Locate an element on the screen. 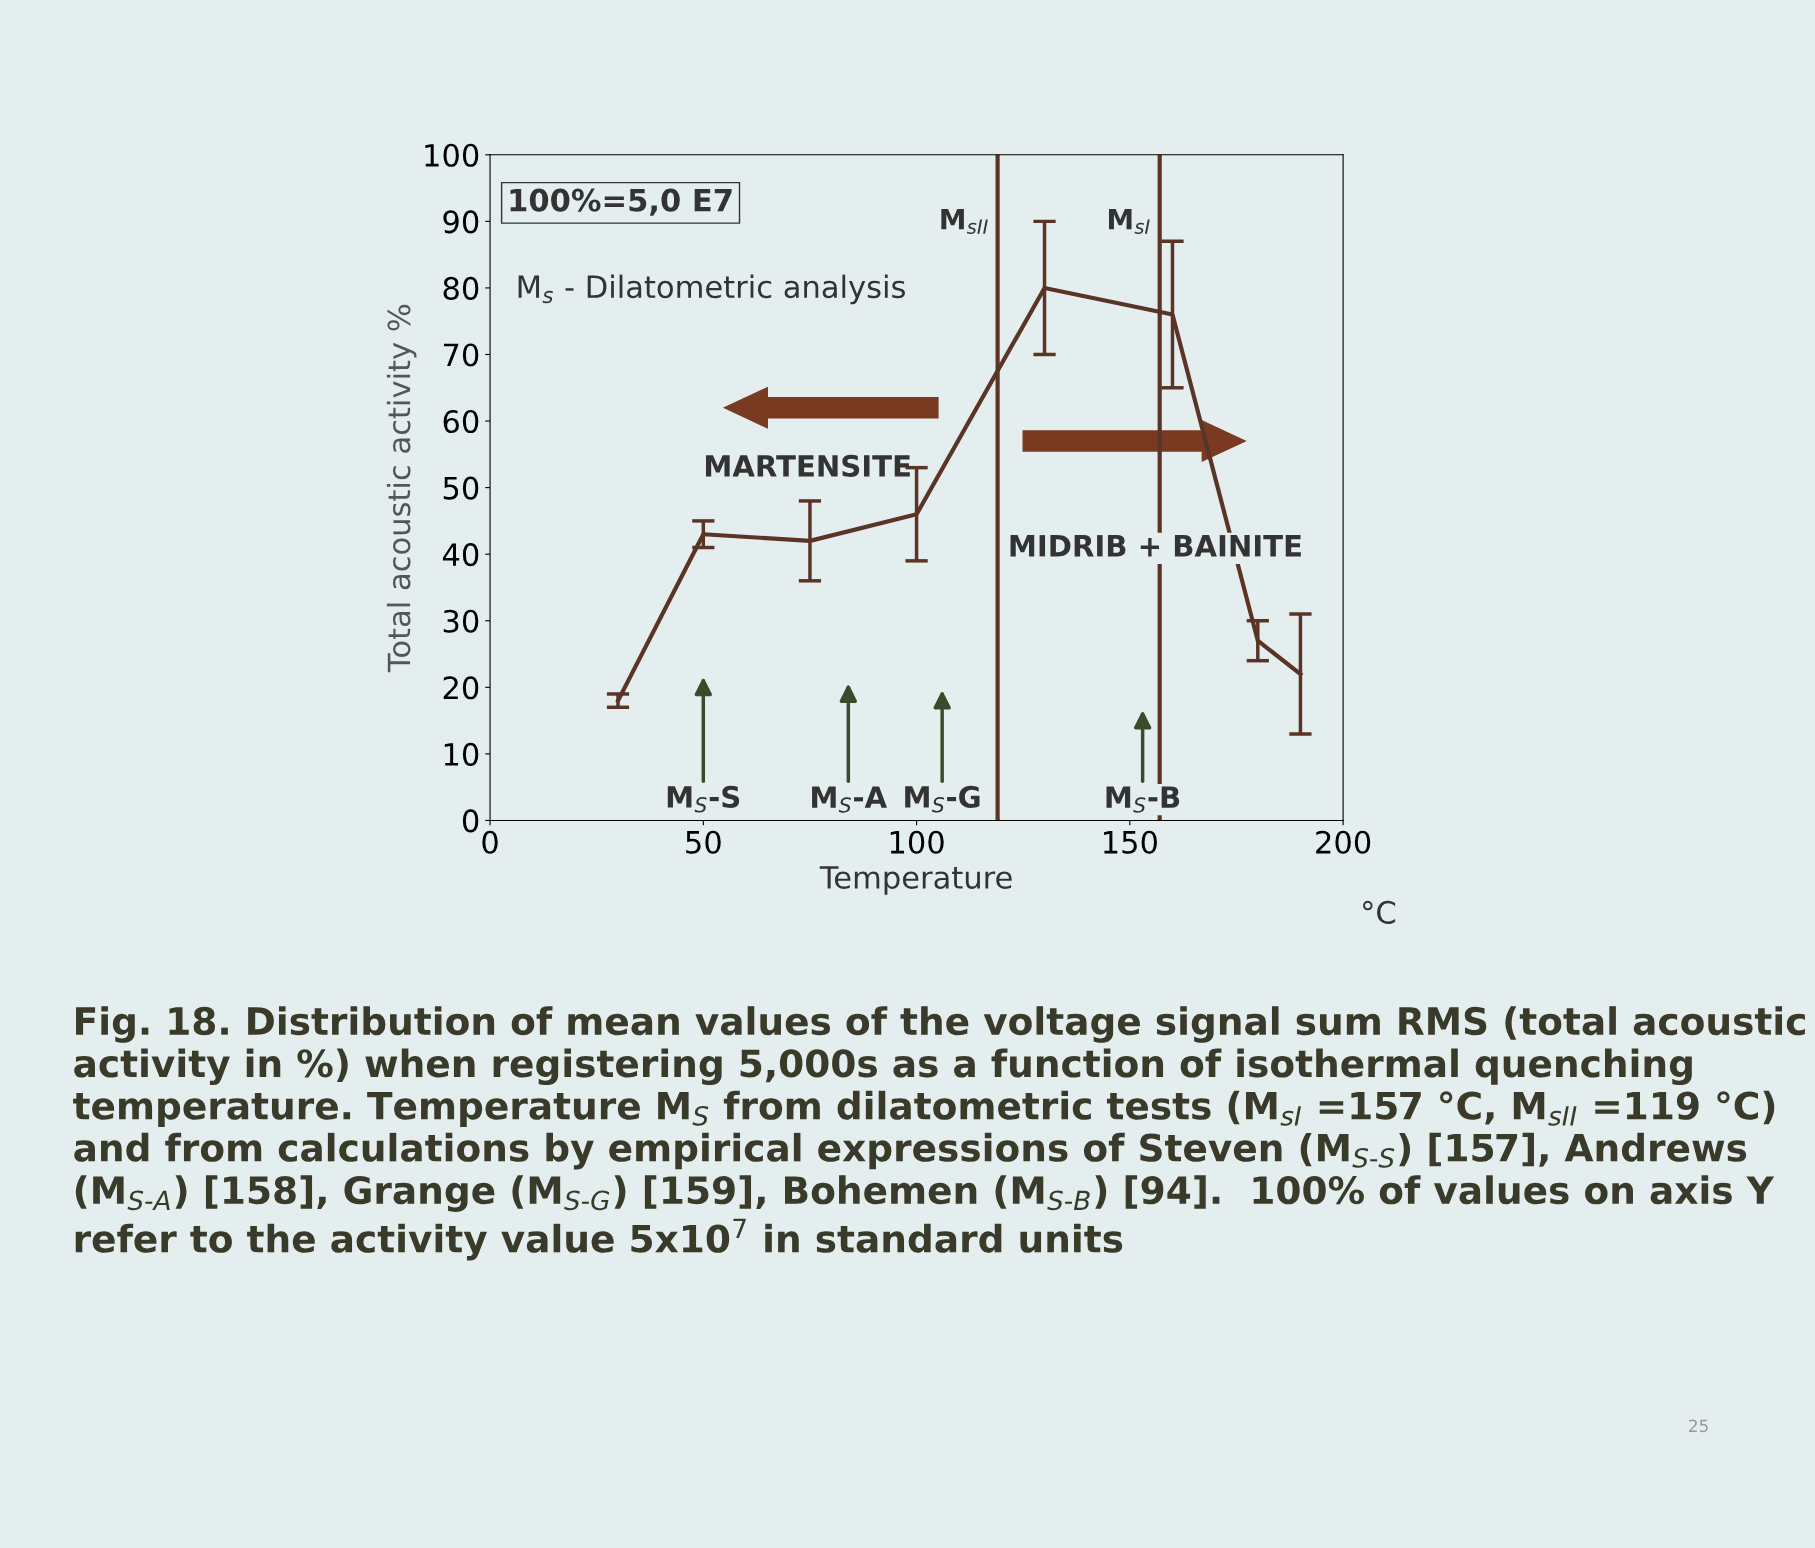 The image size is (1815, 1548). y-tick-label: 50 is located at coordinates (461, 488).